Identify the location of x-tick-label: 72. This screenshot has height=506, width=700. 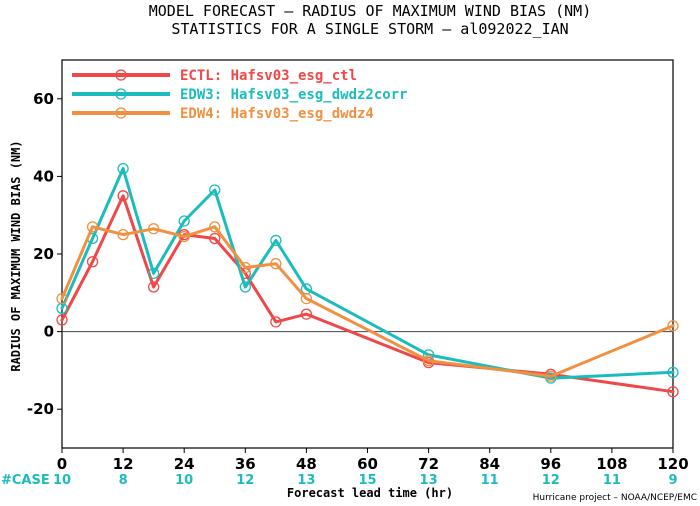
(428, 464).